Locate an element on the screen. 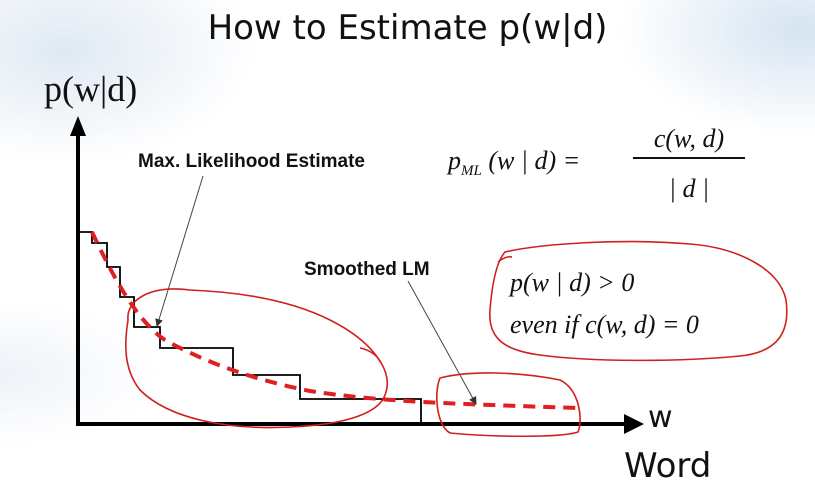 Image resolution: width=815 pixels, height=498 pixels. ml-formula-numerator: c(w, d) is located at coordinates (689, 138).